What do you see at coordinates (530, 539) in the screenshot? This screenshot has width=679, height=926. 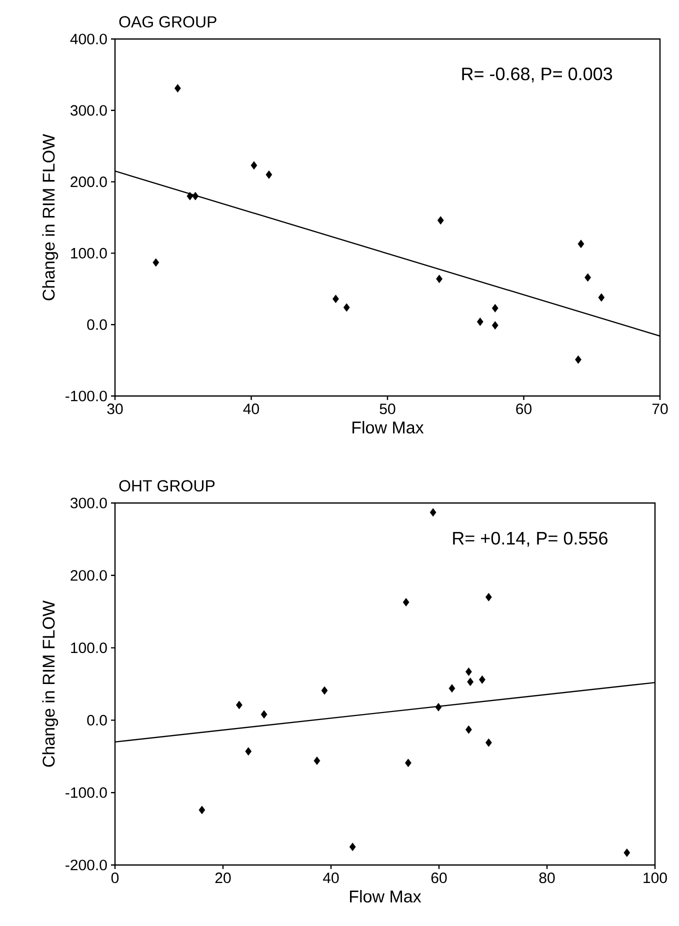 I see `annotation: R= +0.14, P= 0.556` at bounding box center [530, 539].